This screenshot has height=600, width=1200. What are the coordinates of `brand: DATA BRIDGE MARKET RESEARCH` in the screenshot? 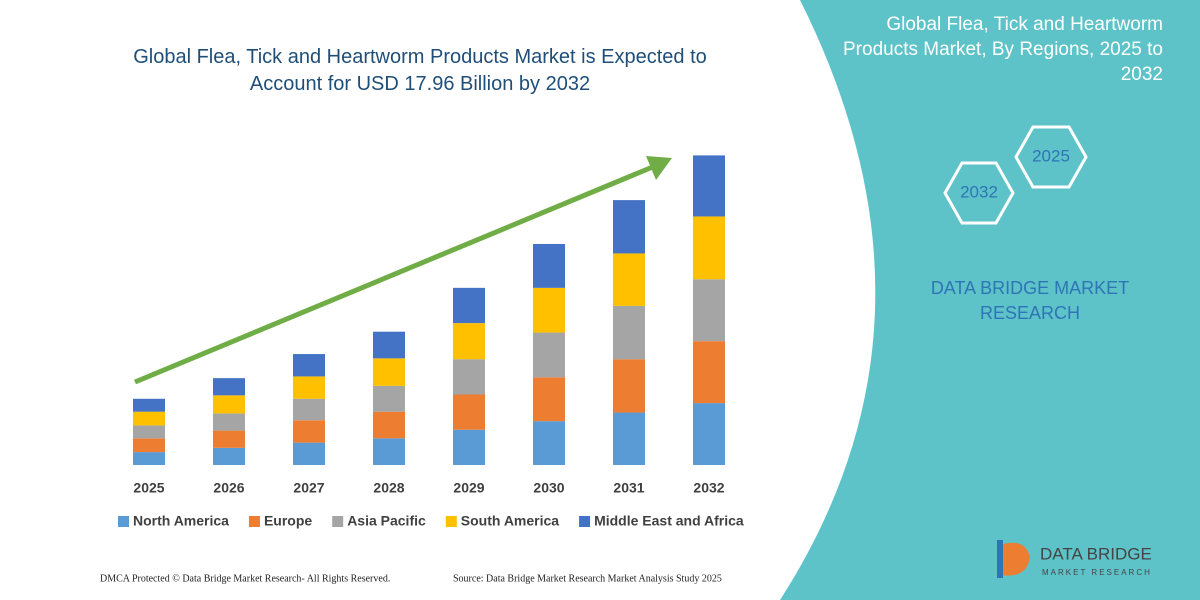 It's located at (1030, 300).